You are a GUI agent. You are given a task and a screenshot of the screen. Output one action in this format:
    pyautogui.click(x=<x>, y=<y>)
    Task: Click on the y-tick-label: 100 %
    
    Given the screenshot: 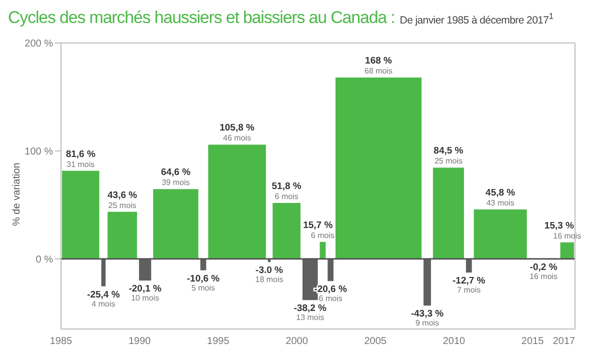 What is the action you would take?
    pyautogui.click(x=39, y=152)
    